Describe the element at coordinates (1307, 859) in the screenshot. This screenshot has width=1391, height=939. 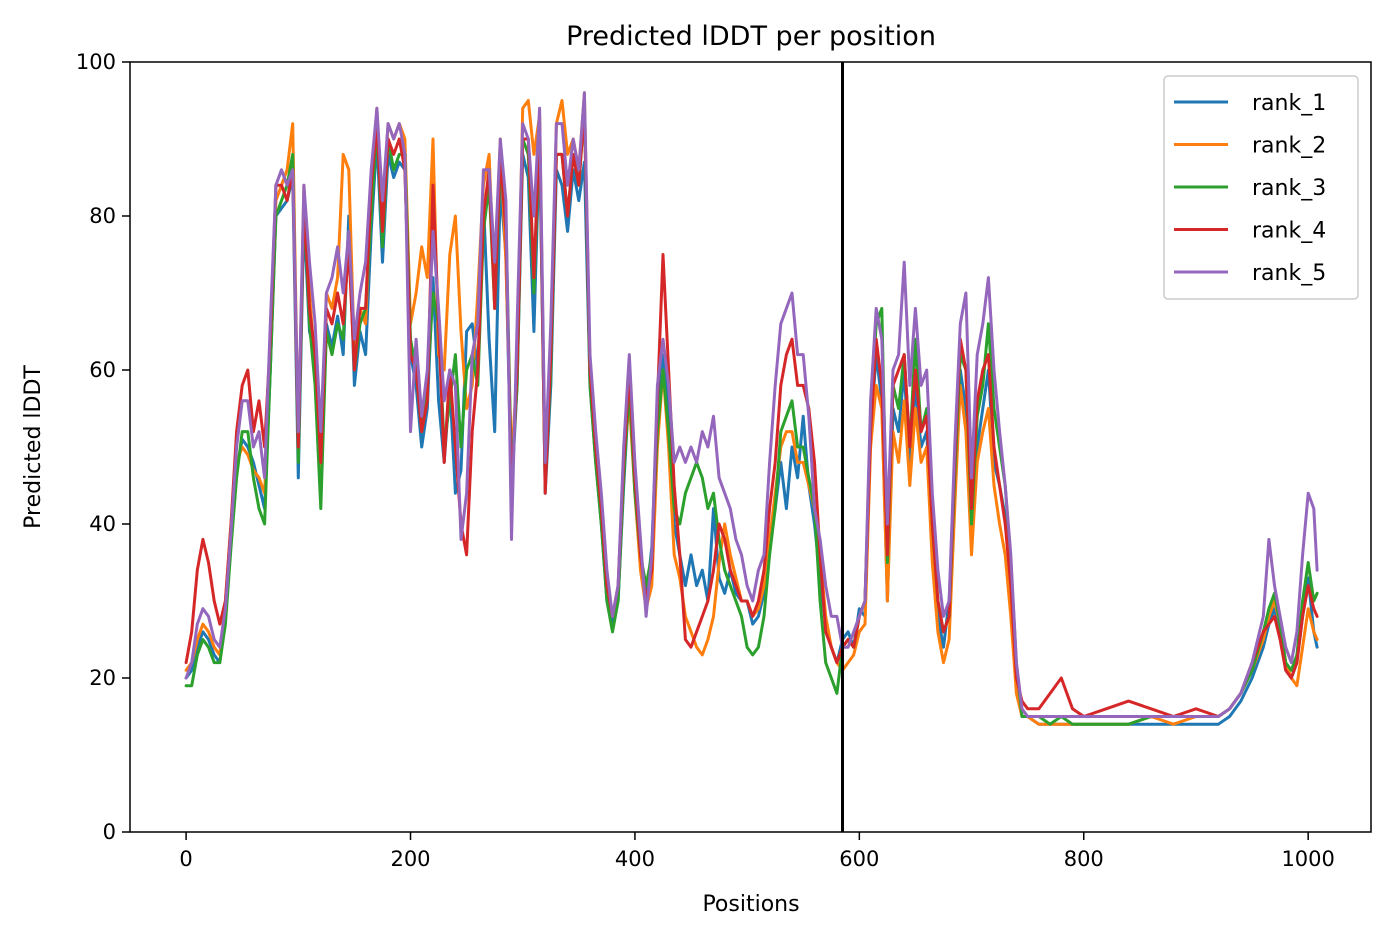
I see `x-tick-label: 1000` at that location.